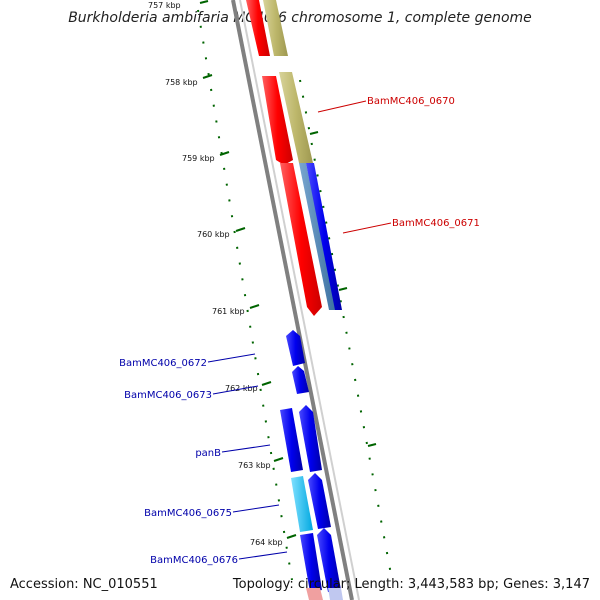 This screenshot has height=600, width=600. Describe the element at coordinates (314, 594) in the screenshot. I see `cds-feature-bottom-faded` at that location.